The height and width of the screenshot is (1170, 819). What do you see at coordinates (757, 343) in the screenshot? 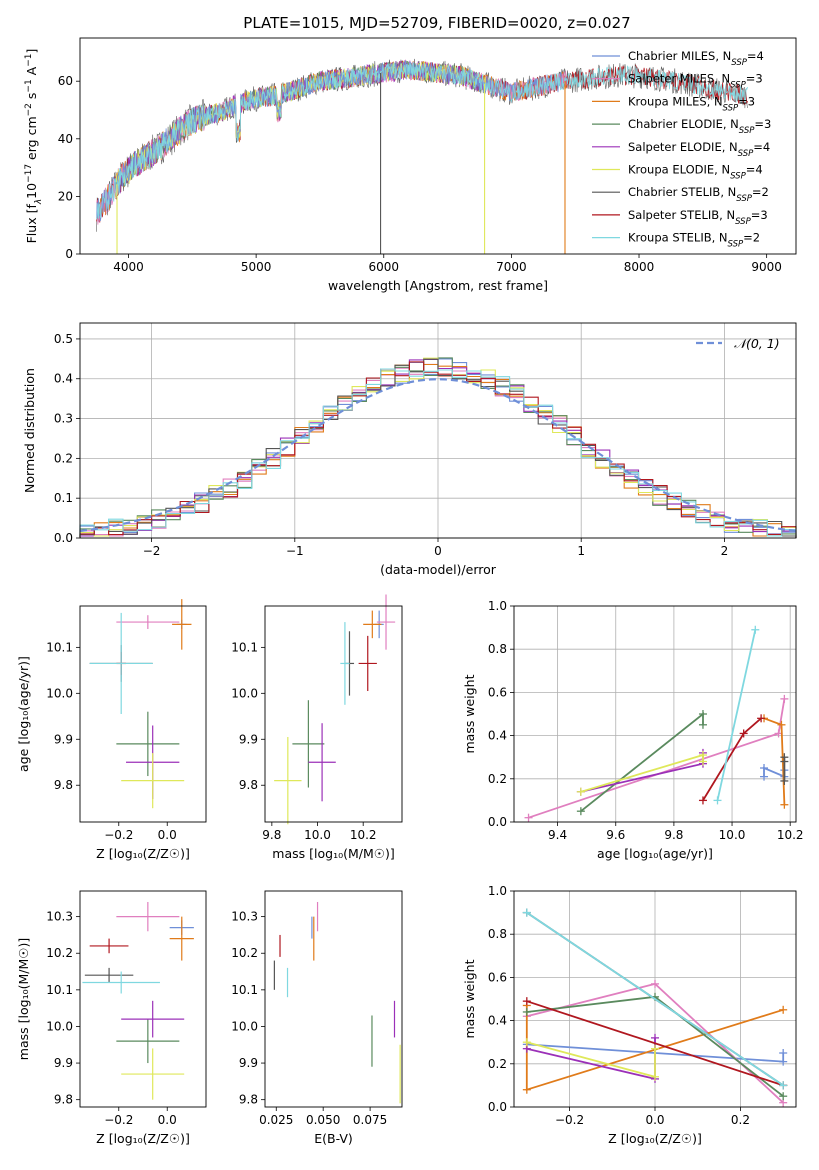
I see `legend-label: 𝒩(0, 1)` at bounding box center [757, 343].